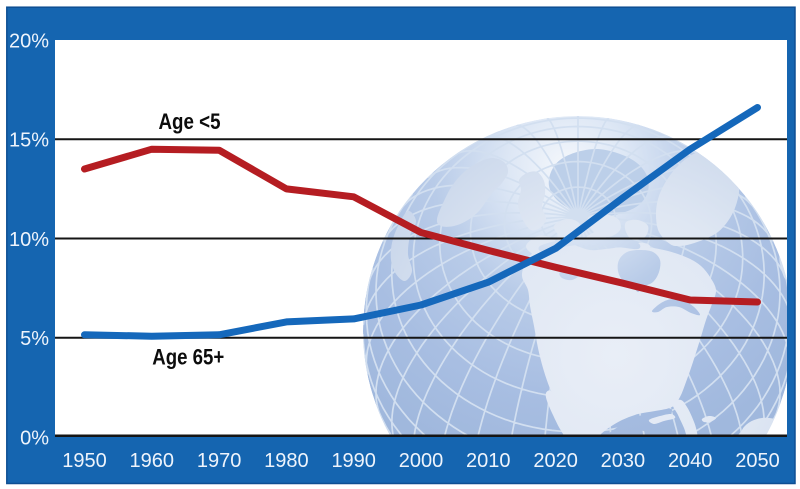 The height and width of the screenshot is (489, 800). Describe the element at coordinates (623, 461) in the screenshot. I see `svg-text: 2030` at that location.